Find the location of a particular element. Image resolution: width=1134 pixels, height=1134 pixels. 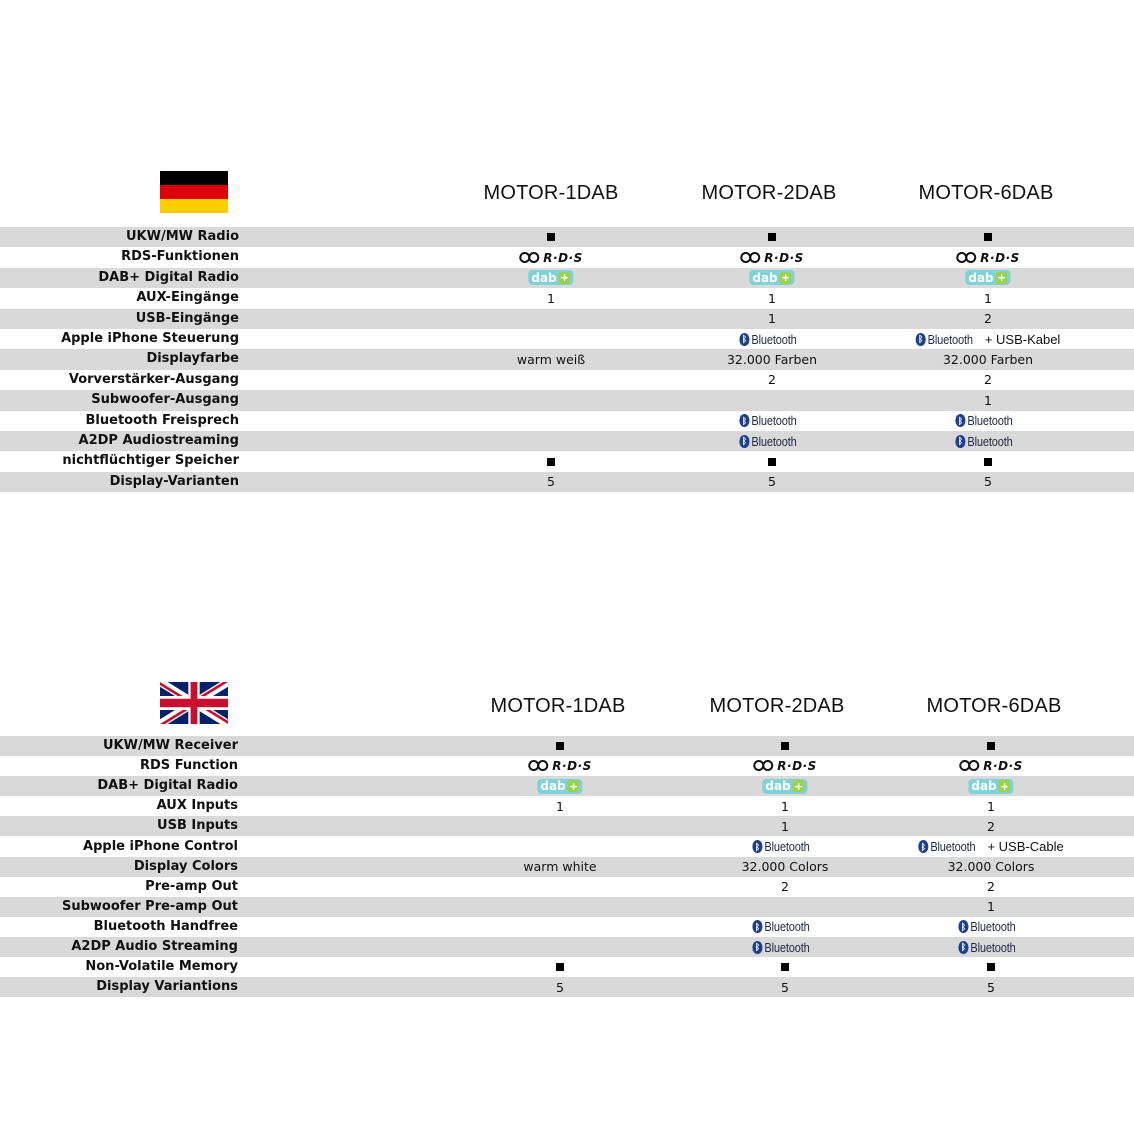

feature-value: warm white is located at coordinates (560, 867).